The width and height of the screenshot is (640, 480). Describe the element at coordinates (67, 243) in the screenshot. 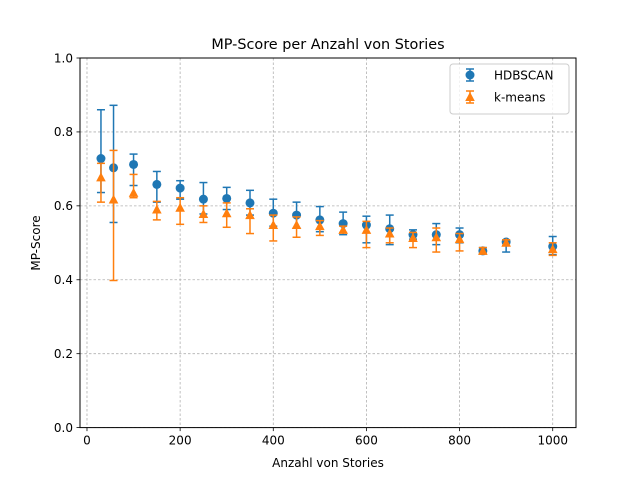

I see `y-axis-ticks: 0.0 0.2 0.4 0.6 0.8 1.0` at that location.